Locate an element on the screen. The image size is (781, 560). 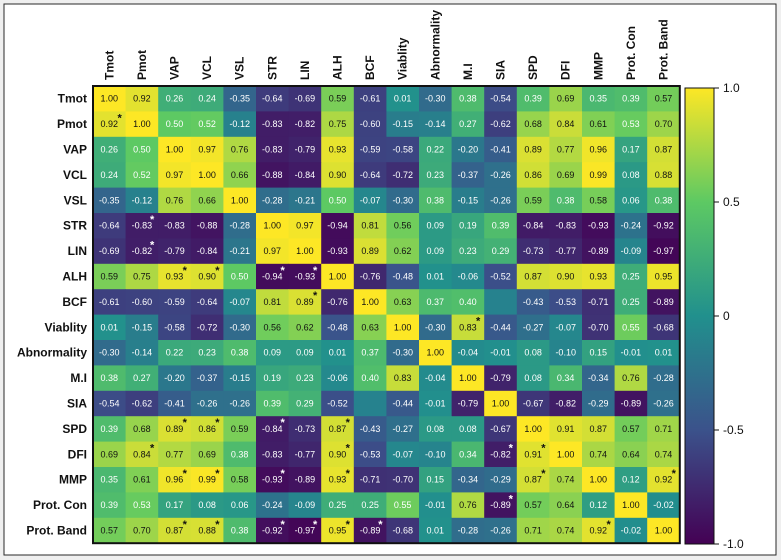
cell-value-9-1: -0.15 is located at coordinates (142, 327).